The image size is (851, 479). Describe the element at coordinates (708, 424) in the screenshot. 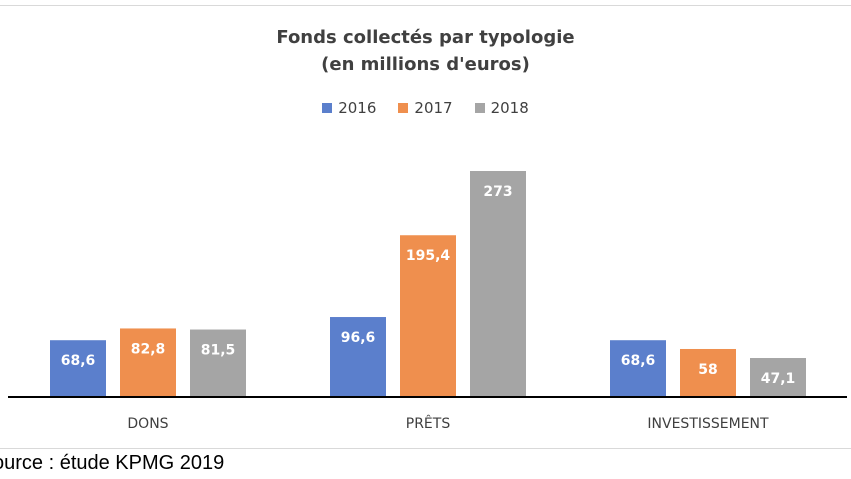

I see `category-label-investissement: INVESTISSEMENT` at that location.